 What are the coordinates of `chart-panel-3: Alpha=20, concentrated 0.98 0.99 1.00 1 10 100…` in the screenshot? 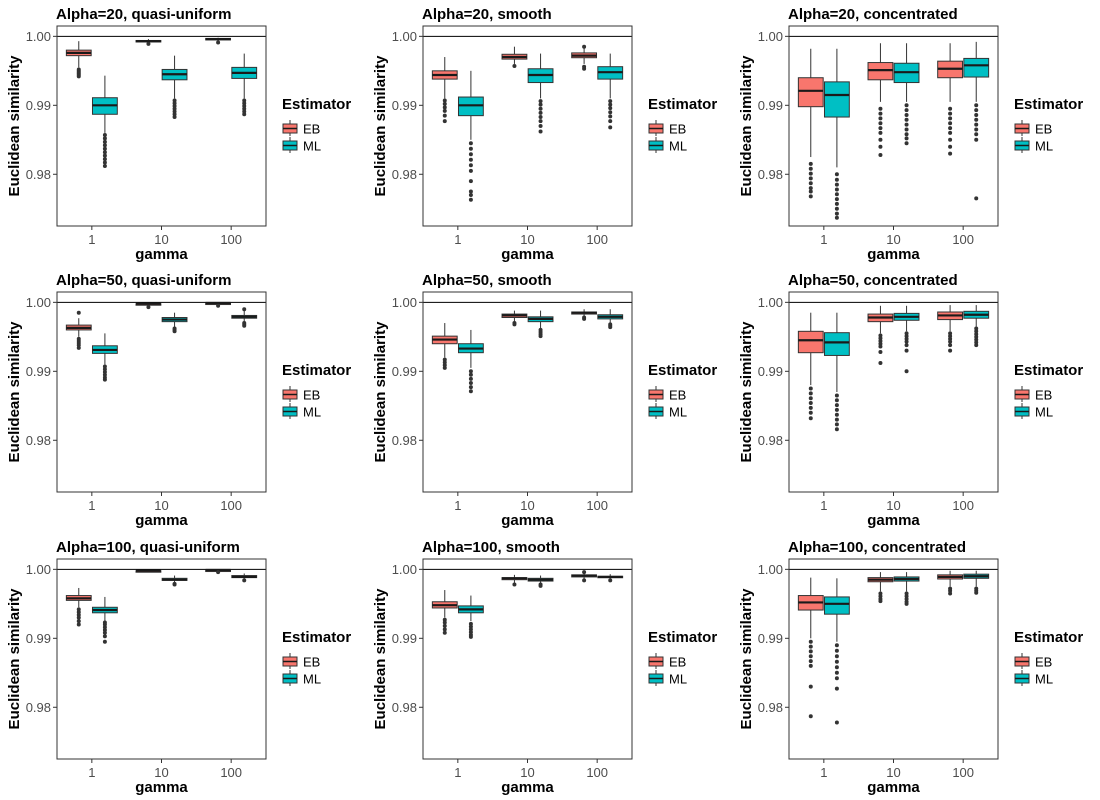 It's located at (910, 134).